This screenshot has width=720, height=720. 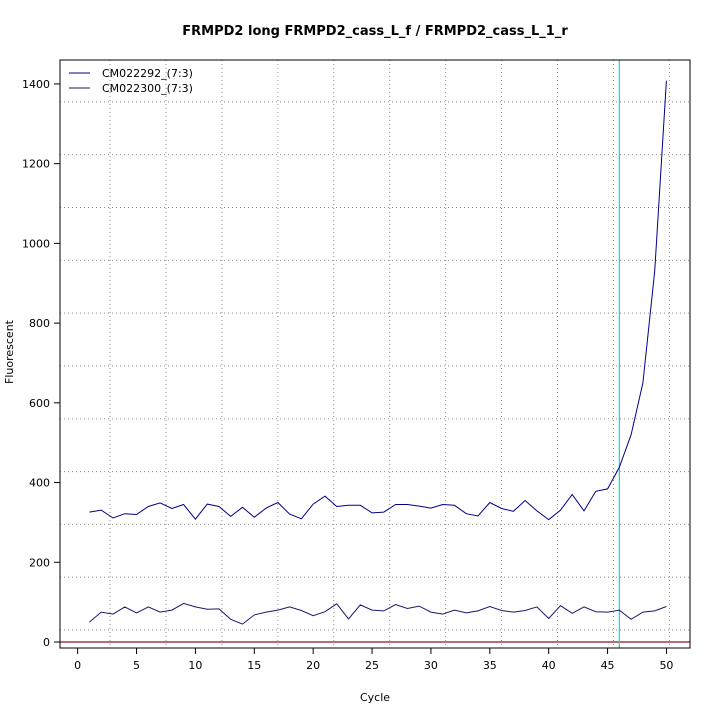 I want to click on y-tick-label: 1400, so click(x=36, y=84).